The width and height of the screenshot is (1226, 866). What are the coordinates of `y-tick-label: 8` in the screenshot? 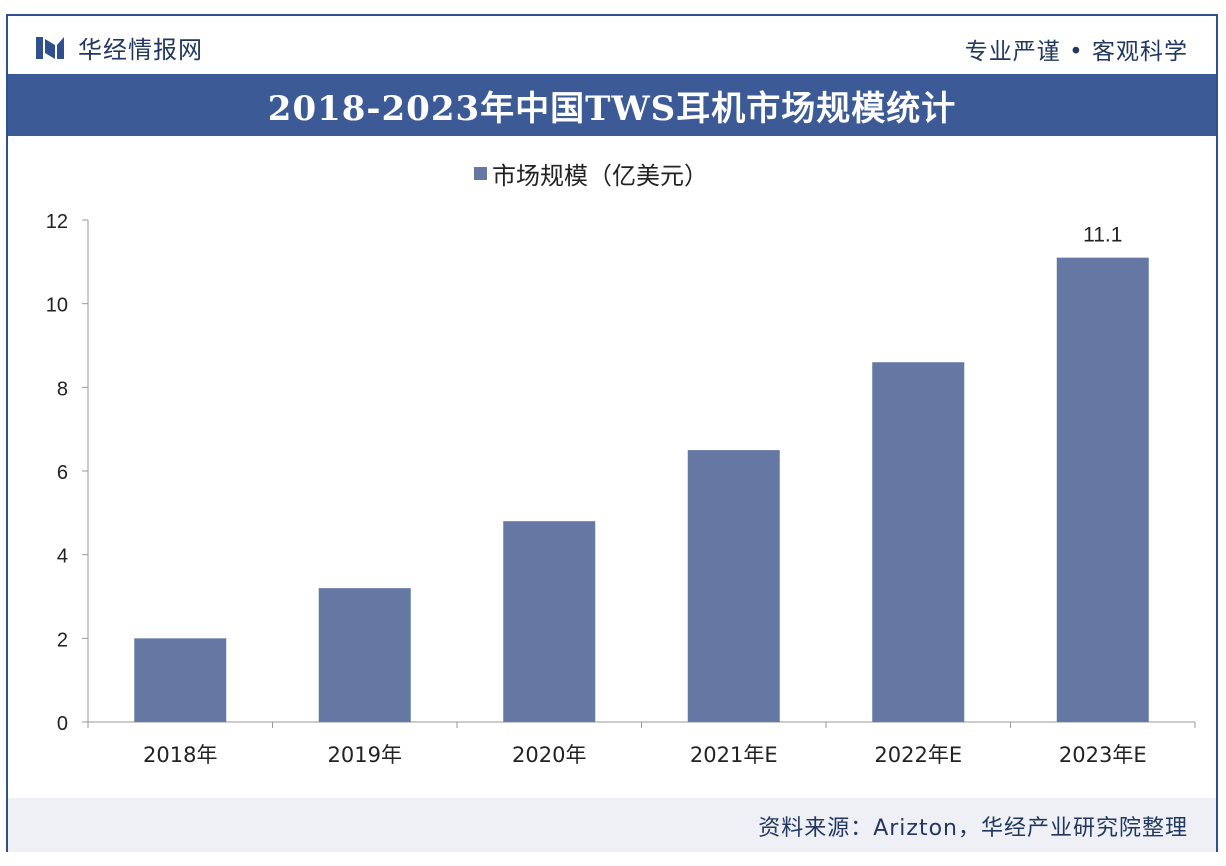 It's located at (62, 389).